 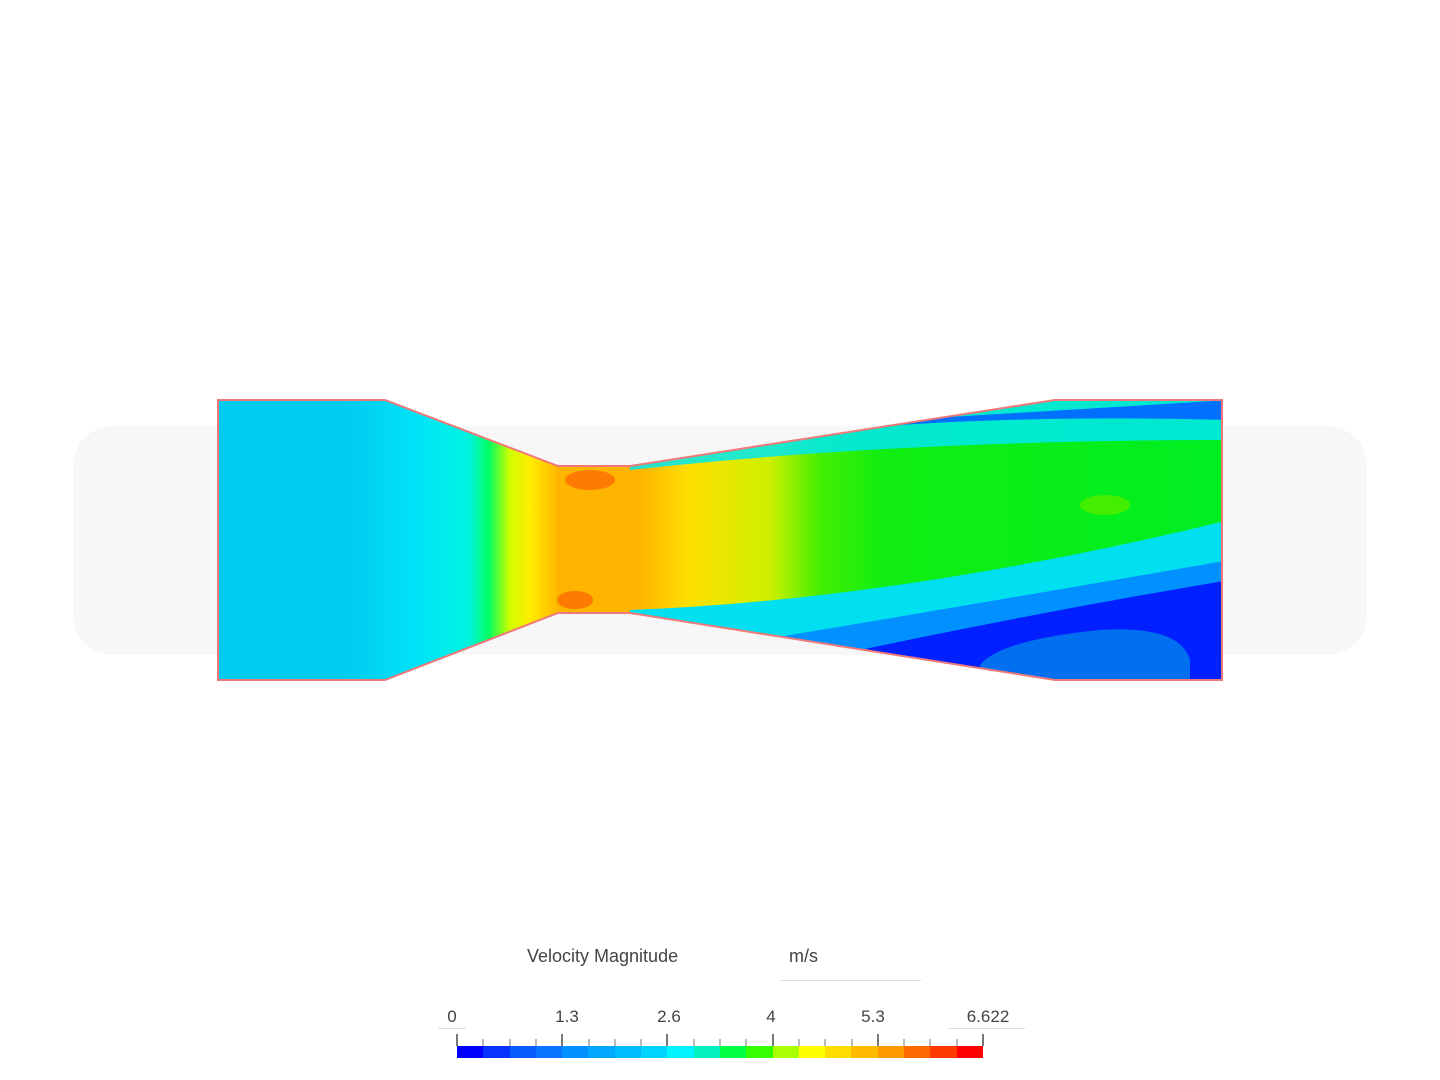 I want to click on tick-label: 4, so click(x=771, y=1016).